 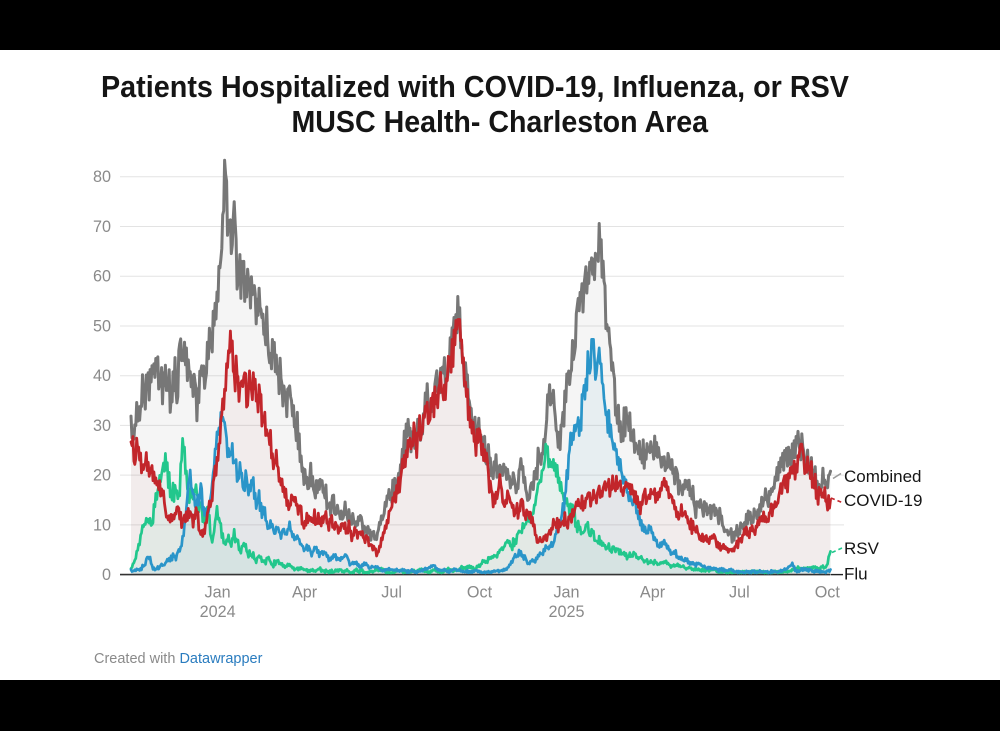 I want to click on svg-text: RSV, so click(x=862, y=548).